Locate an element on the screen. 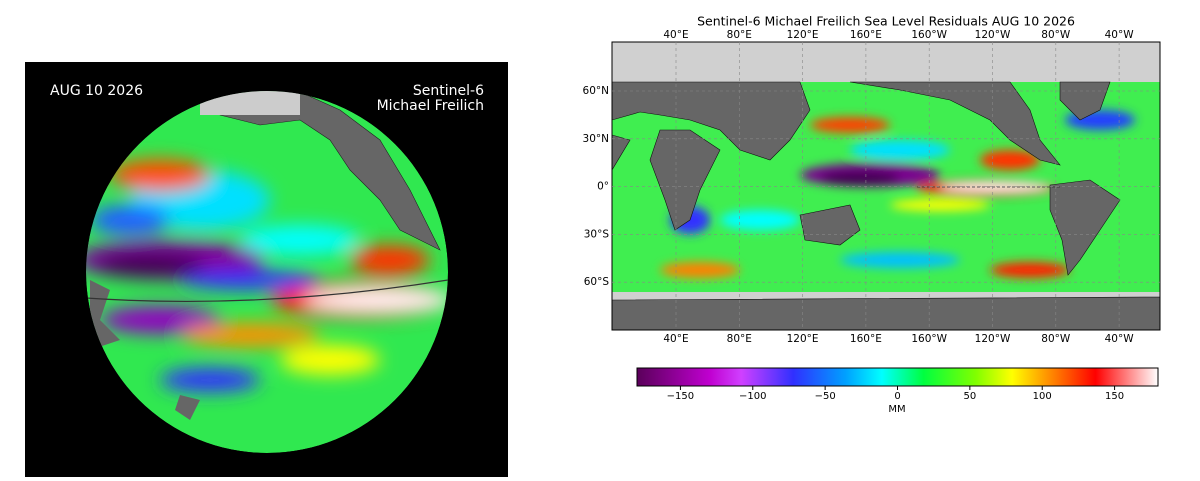 The image size is (1200, 481). lat-label: 60°S is located at coordinates (597, 282).